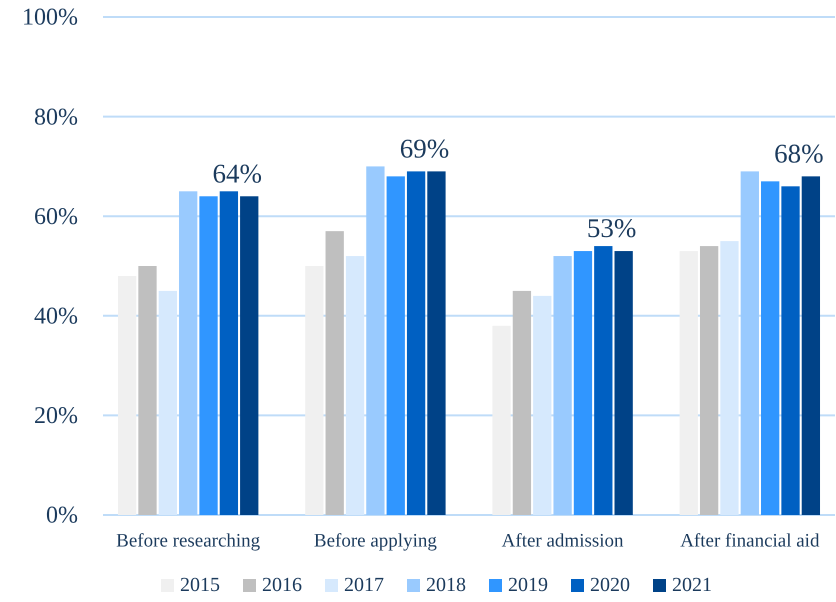  Describe the element at coordinates (62, 515) in the screenshot. I see `y-tick-label: 0%` at that location.